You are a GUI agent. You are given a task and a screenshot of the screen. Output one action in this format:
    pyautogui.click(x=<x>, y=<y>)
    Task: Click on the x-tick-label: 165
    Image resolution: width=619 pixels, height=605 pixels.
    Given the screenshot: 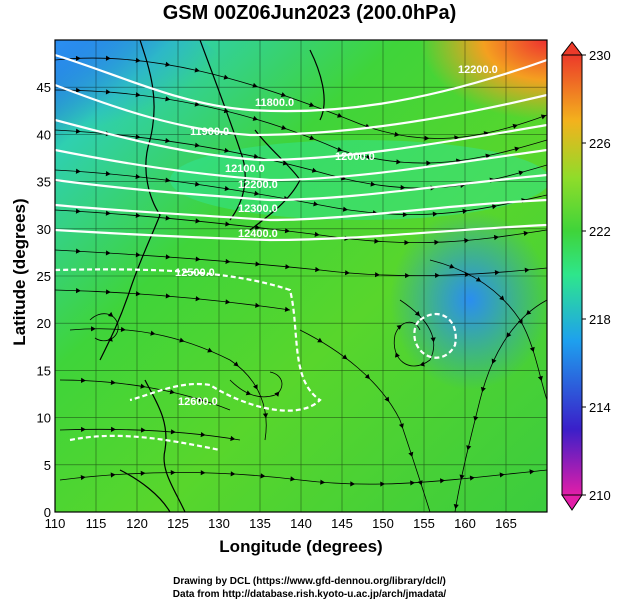 What is the action you would take?
    pyautogui.click(x=506, y=523)
    